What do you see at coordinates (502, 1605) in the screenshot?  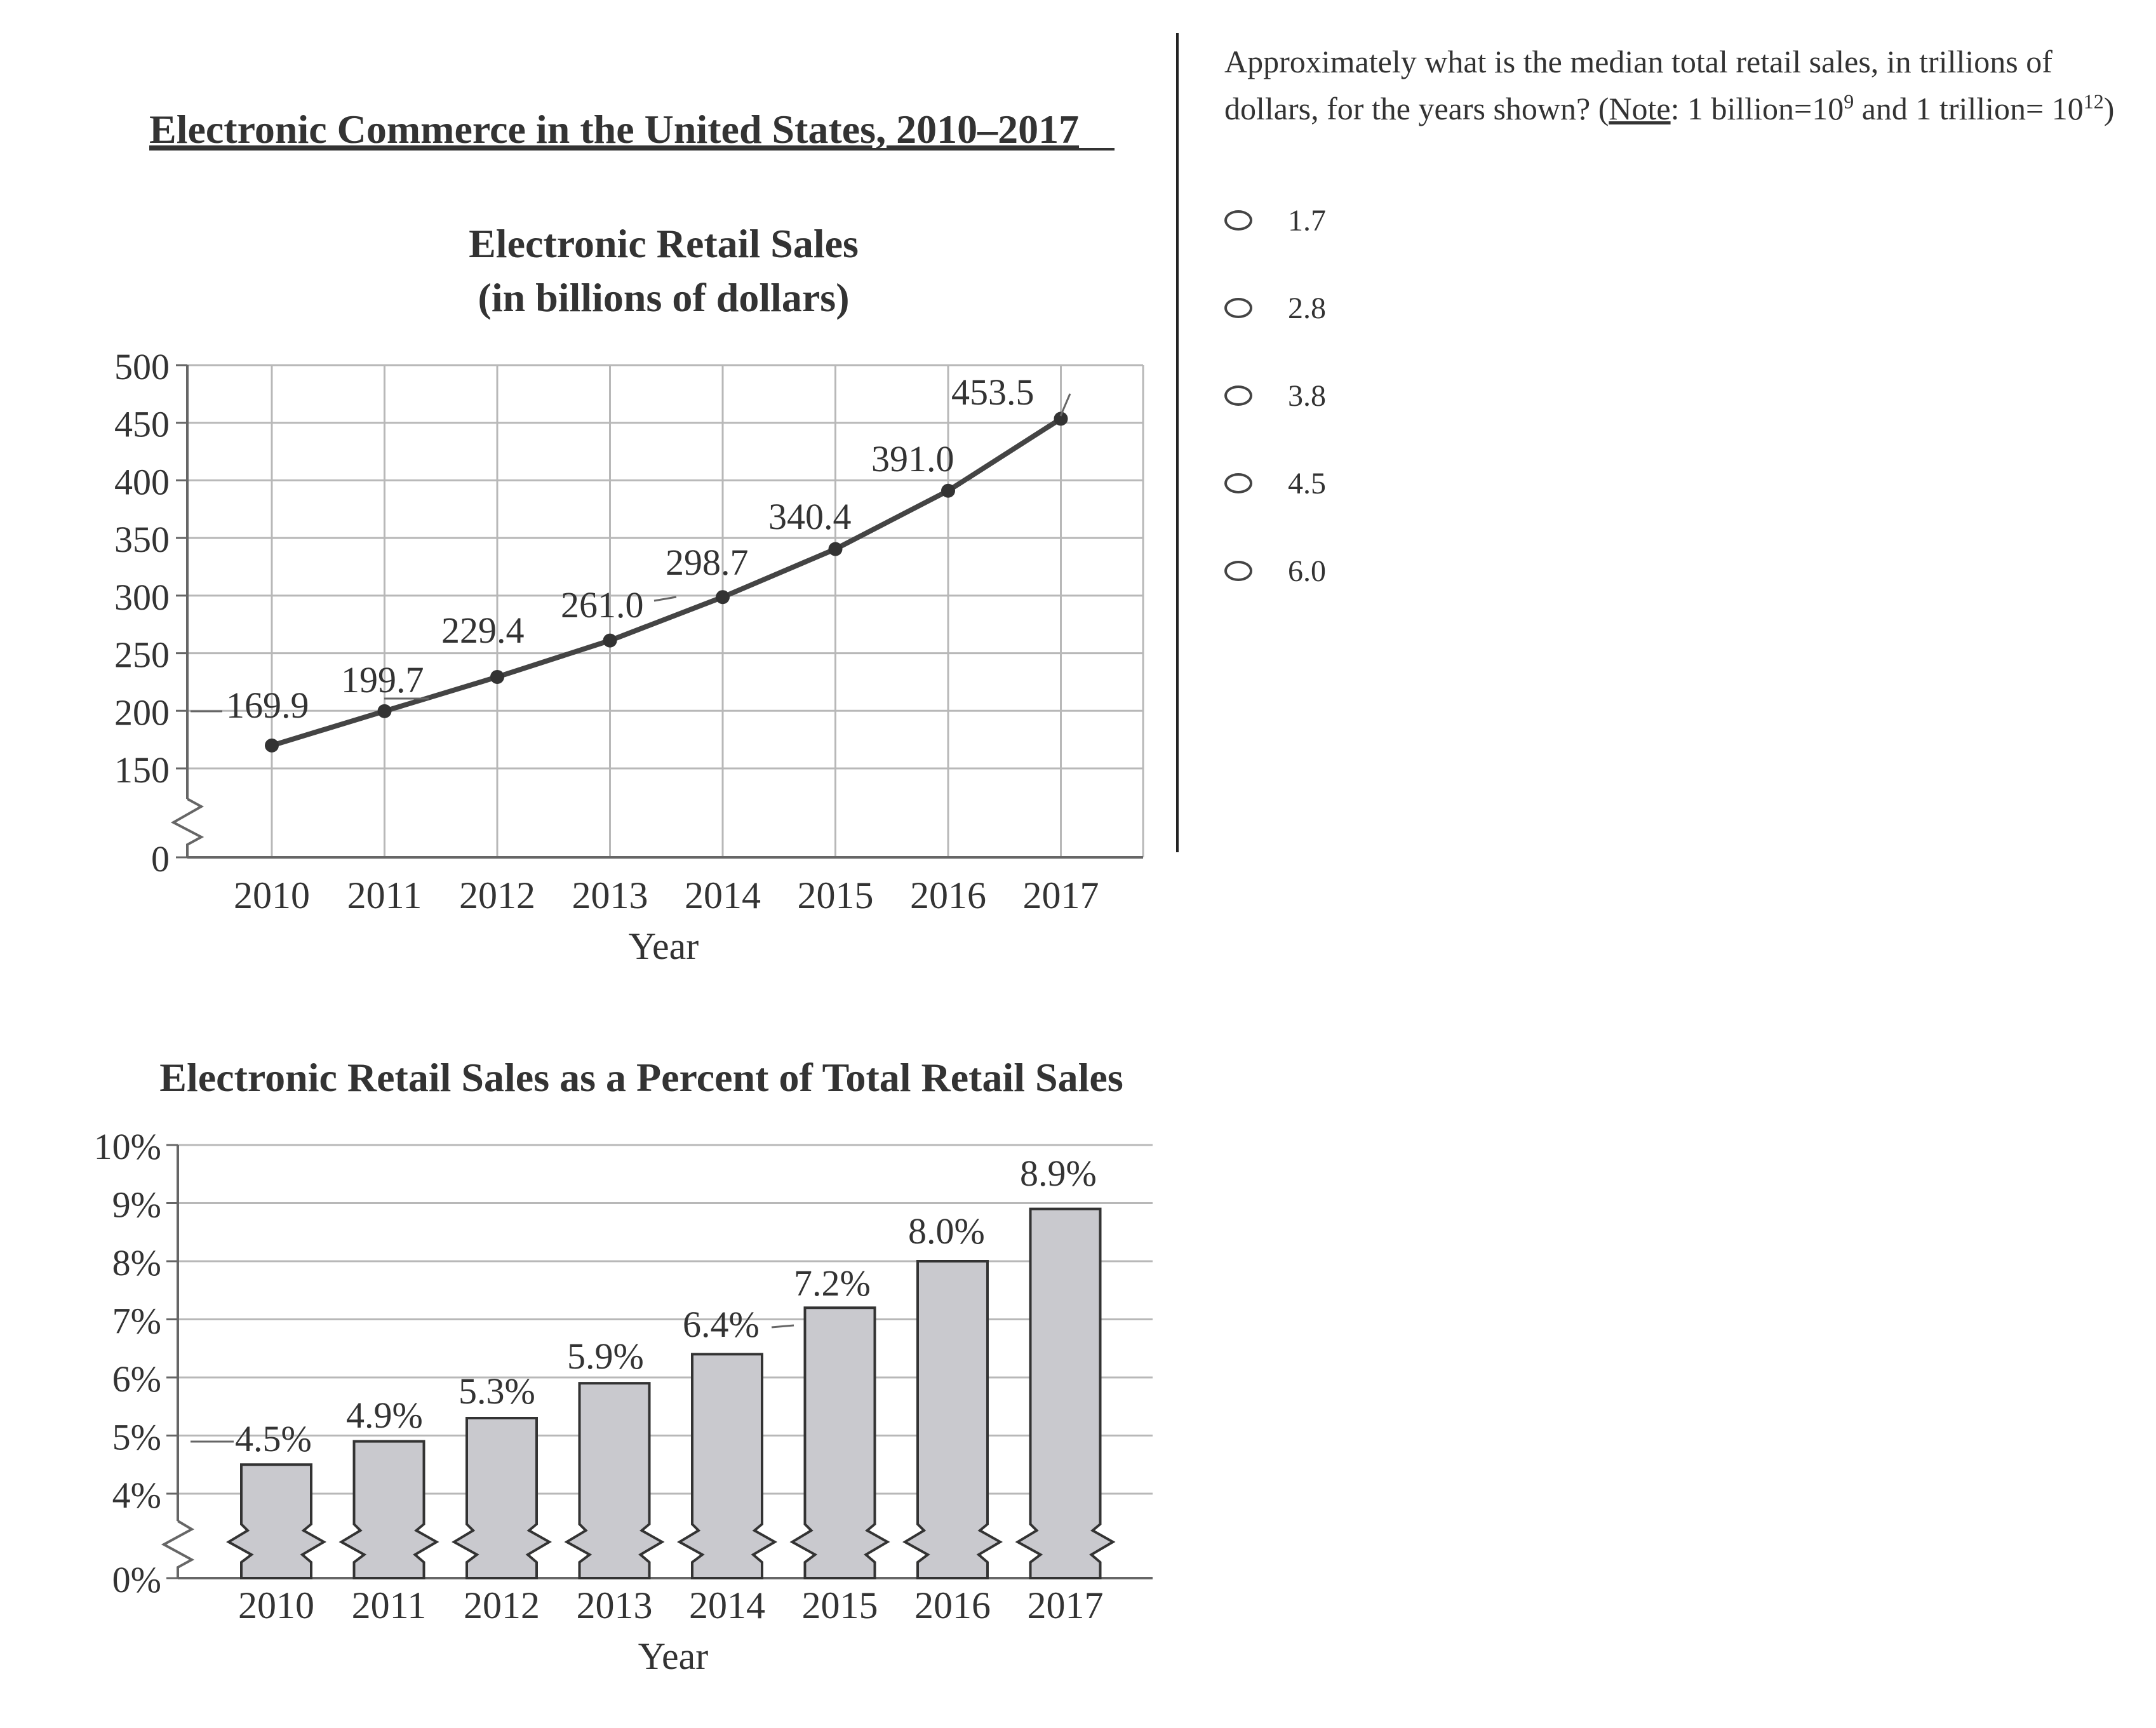 I see `bar-chart-xtick-label: 2012` at bounding box center [502, 1605].